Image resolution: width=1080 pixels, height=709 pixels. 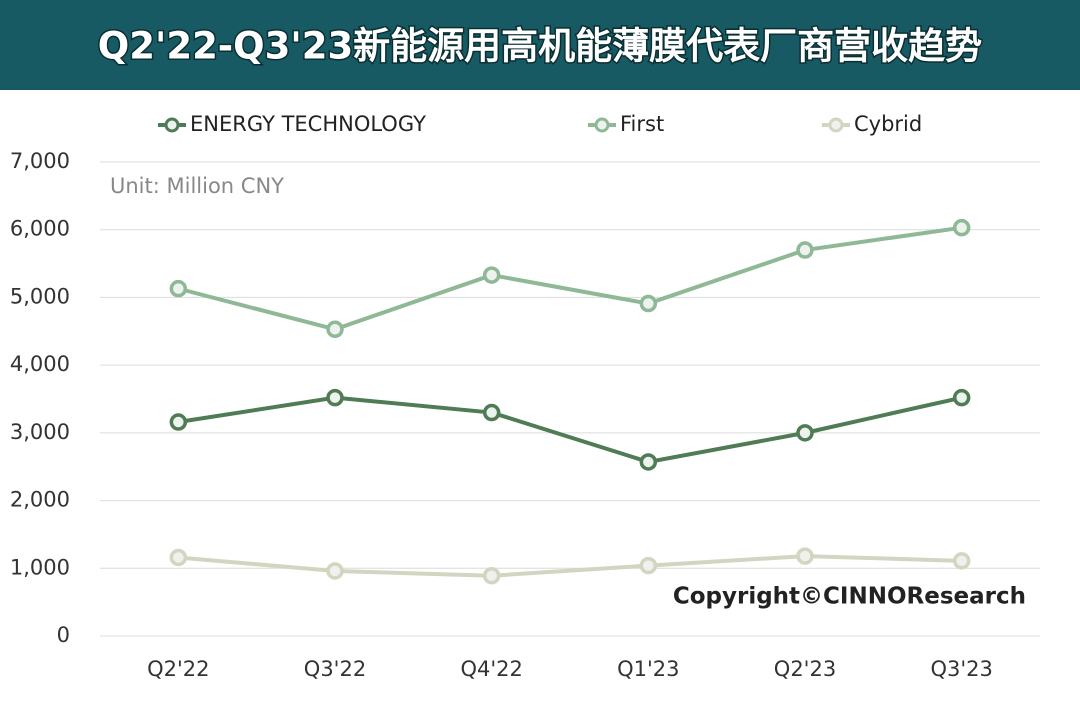 I want to click on y-tick-label: 2,000, so click(x=40, y=500).